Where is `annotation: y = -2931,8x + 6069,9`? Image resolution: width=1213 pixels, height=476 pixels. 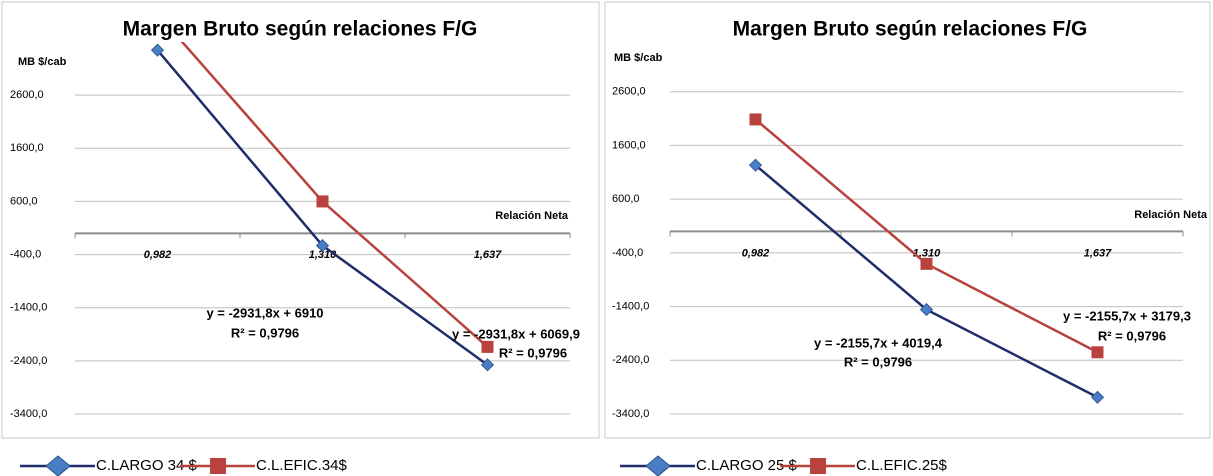
annotation: y = -2931,8x + 6069,9 is located at coordinates (516, 333).